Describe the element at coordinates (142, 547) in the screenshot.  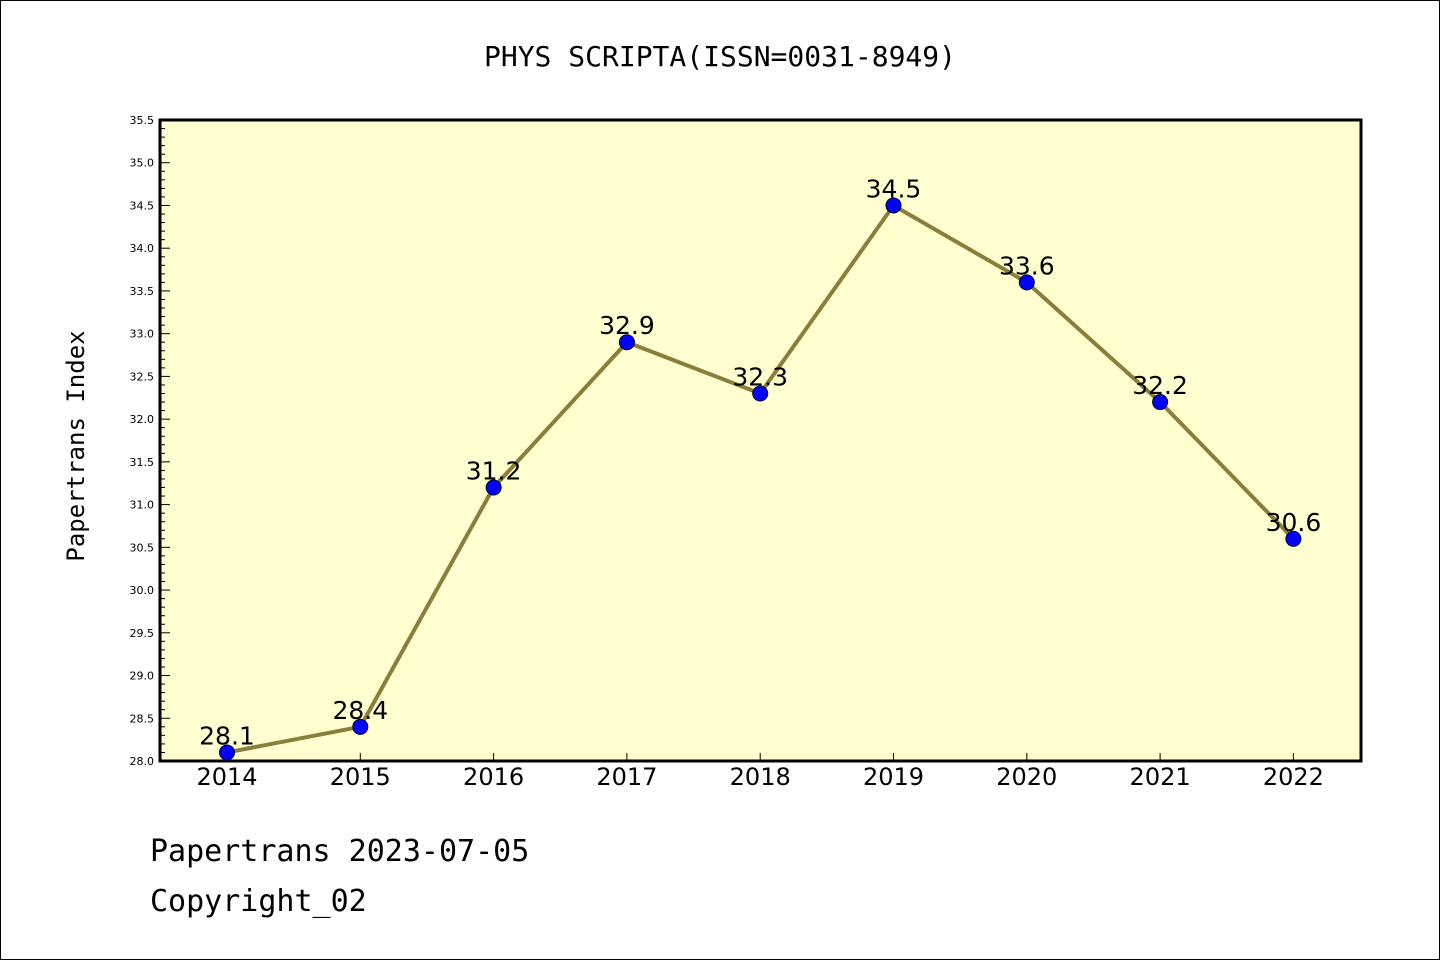
I see `y-tick-label: 30.5` at that location.